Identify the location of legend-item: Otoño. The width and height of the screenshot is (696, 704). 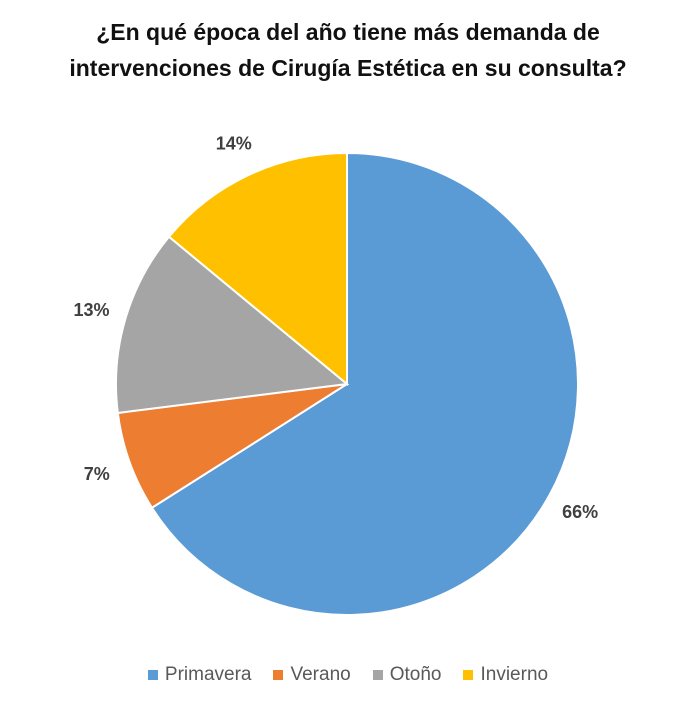
(407, 675).